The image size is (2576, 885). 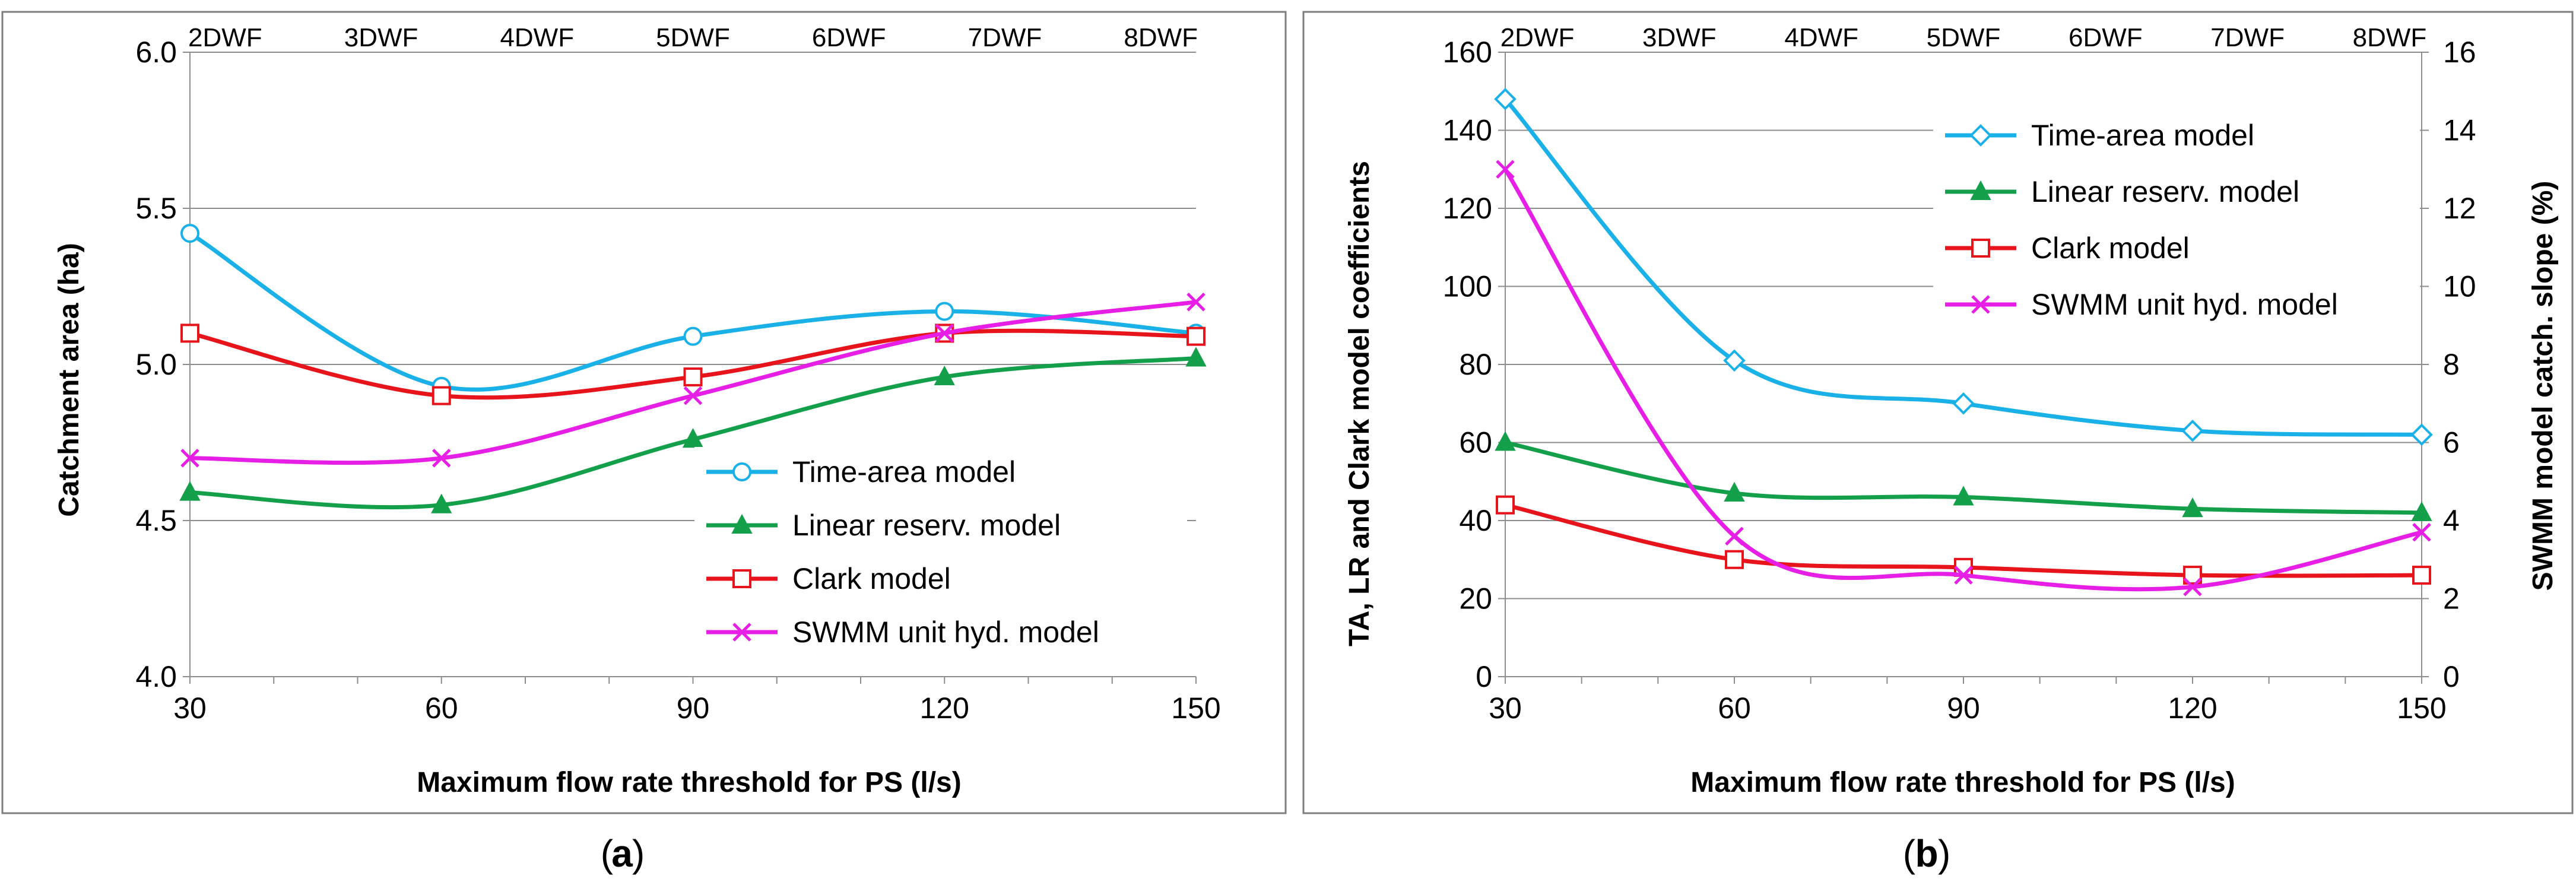 I want to click on y2-tick-label: 6, so click(x=2451, y=442).